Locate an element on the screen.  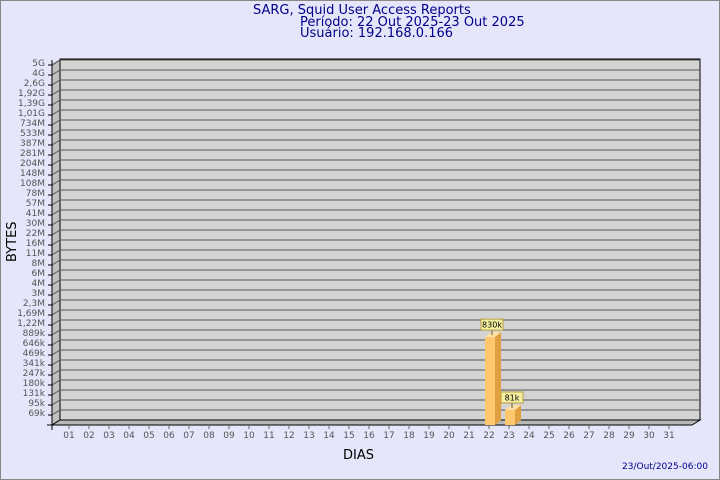
y-tick-label: 78M is located at coordinates (35, 194).